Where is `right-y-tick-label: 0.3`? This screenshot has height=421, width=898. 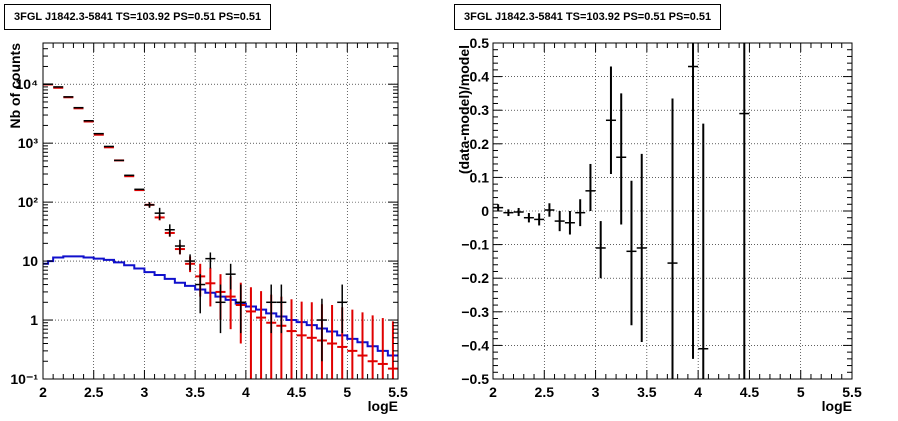 right-y-tick-label: 0.3 is located at coordinates (480, 110).